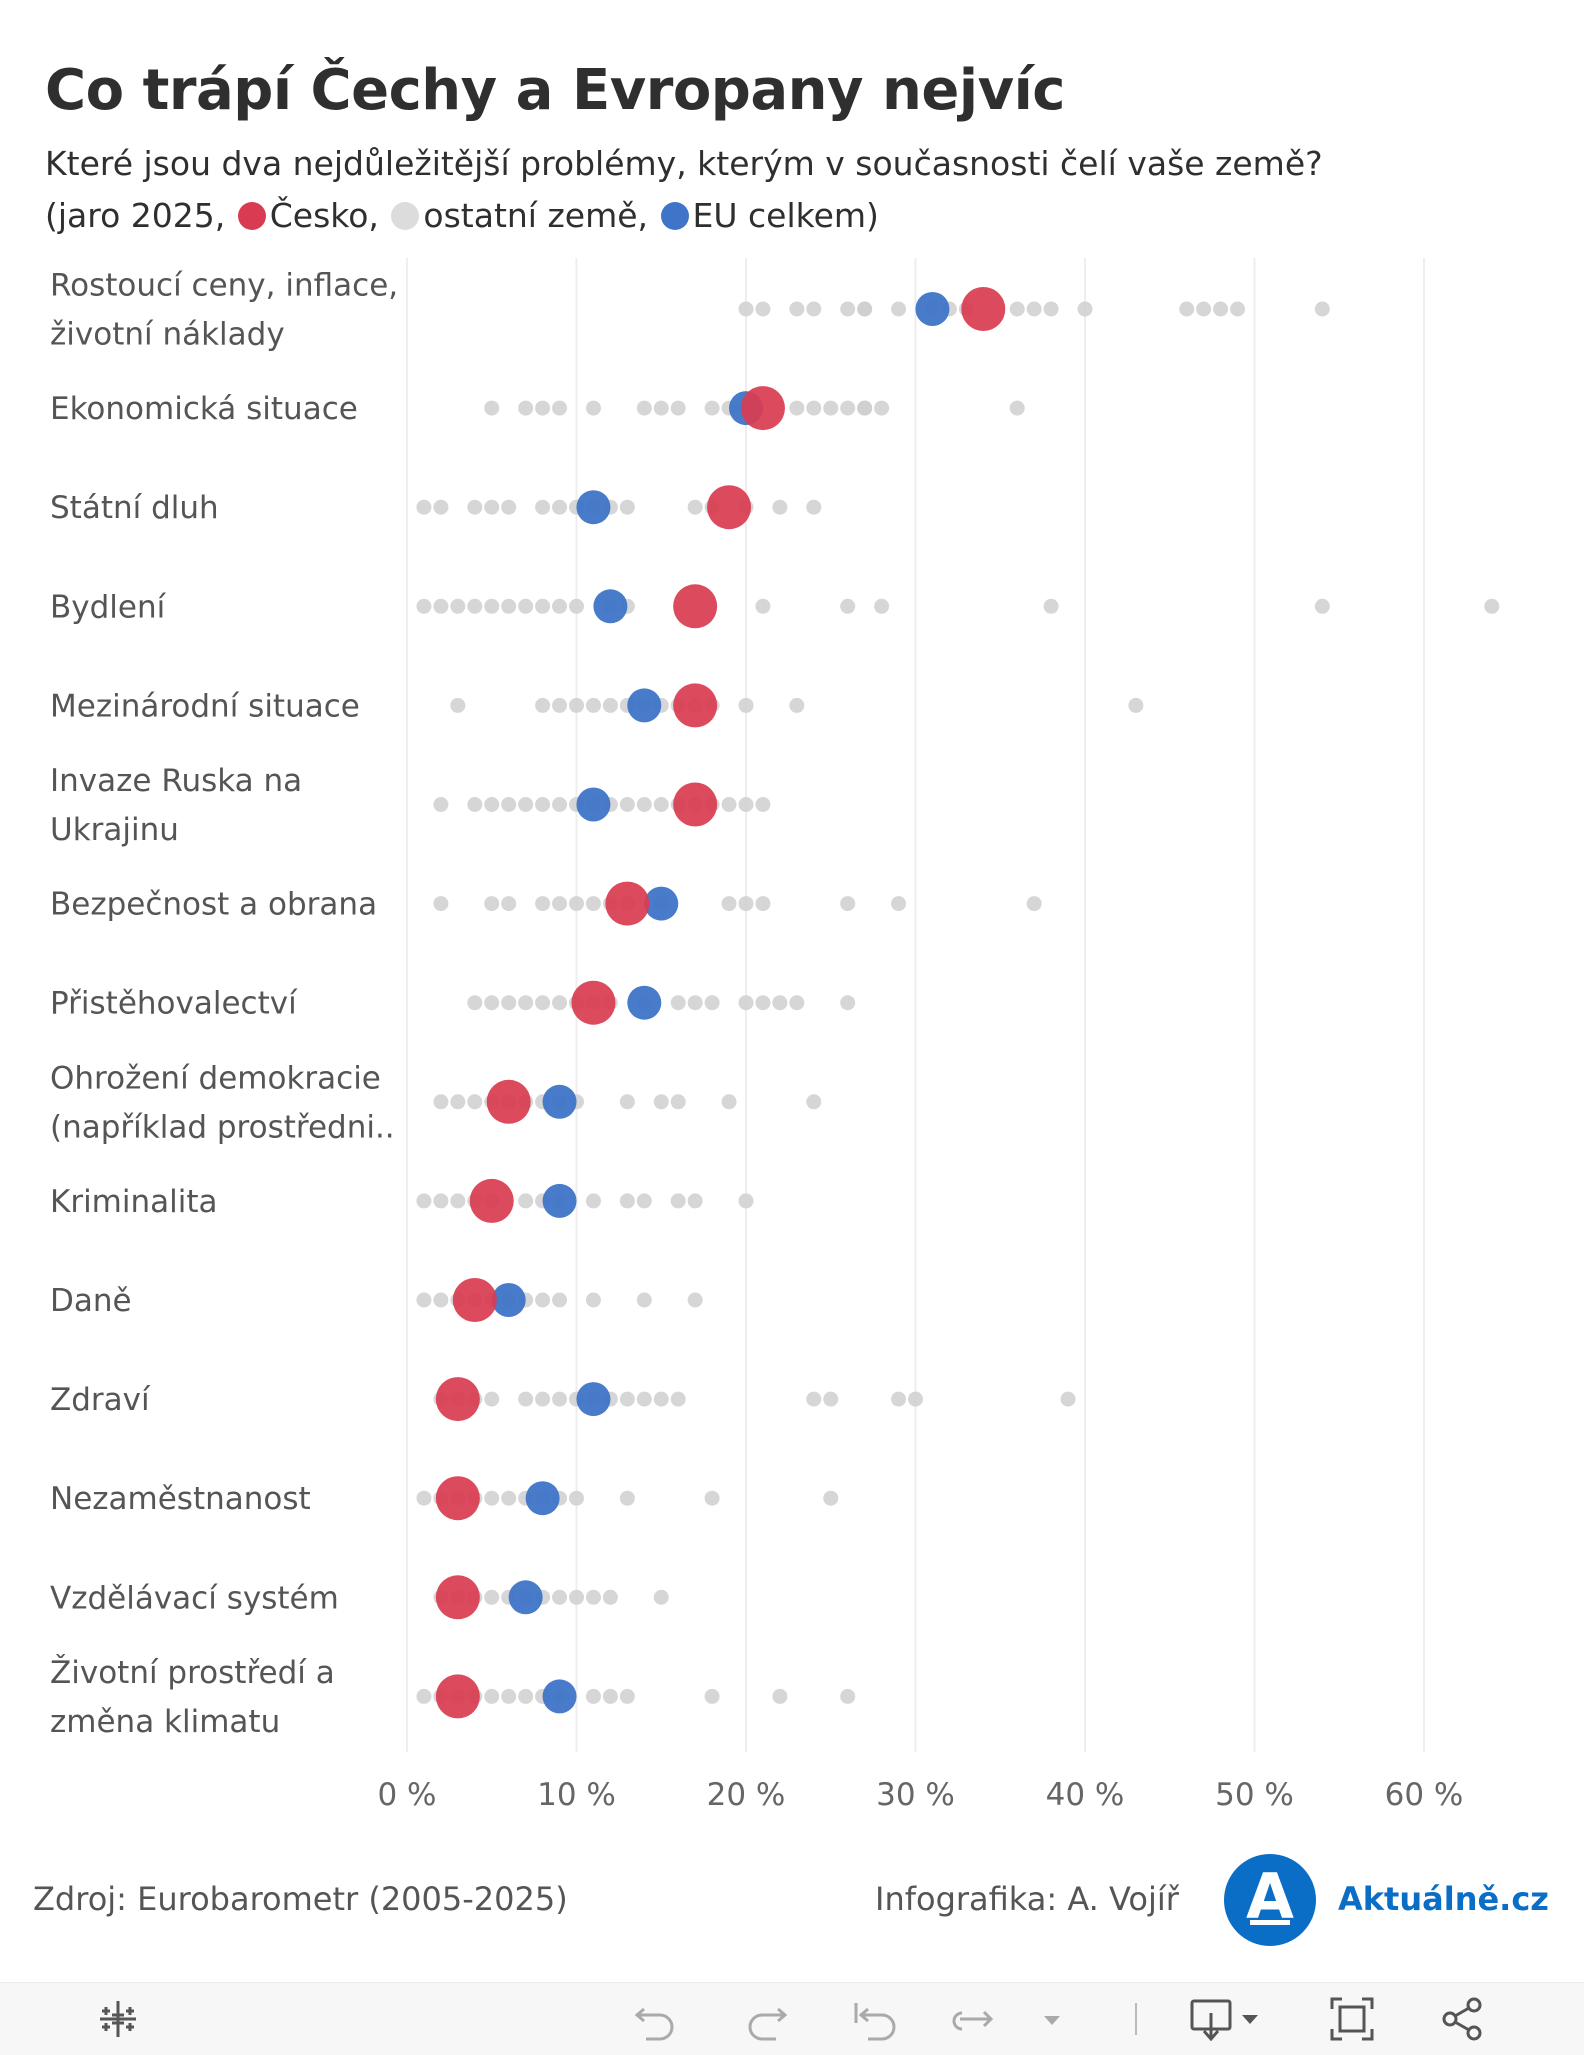 The image size is (1584, 2055). I want to click on revert-icon, so click(876, 2019).